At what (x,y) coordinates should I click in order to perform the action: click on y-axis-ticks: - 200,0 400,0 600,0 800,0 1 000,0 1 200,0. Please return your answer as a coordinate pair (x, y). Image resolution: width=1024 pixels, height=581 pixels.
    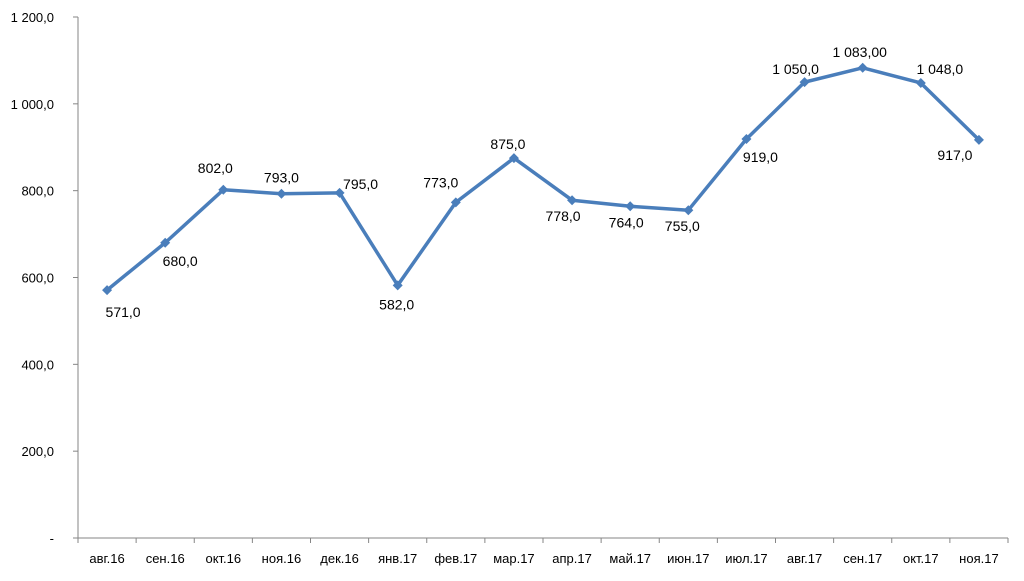
    Looking at the image, I should click on (44, 278).